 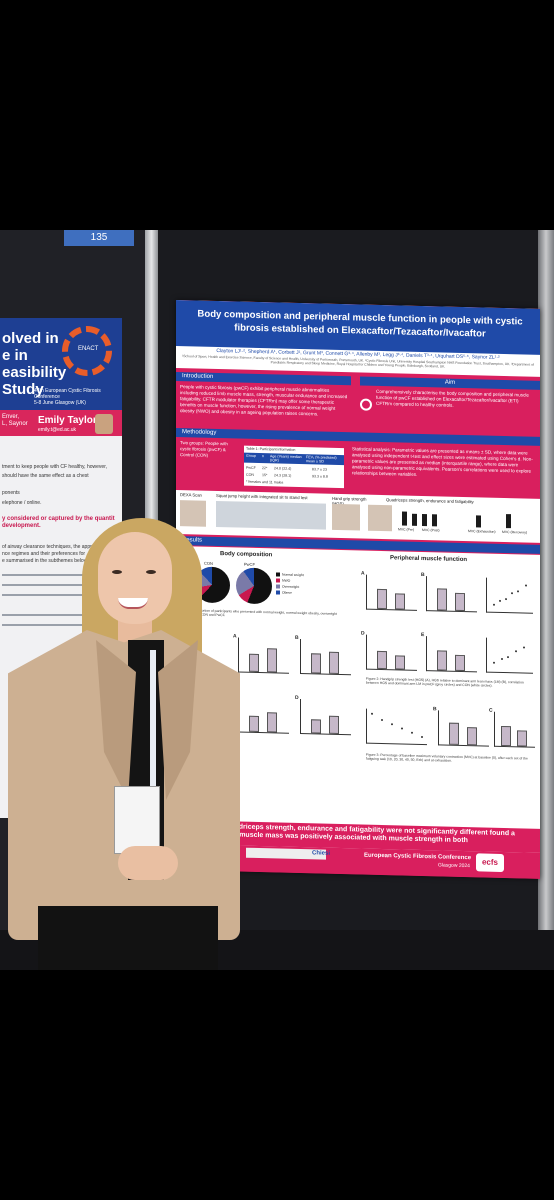 What do you see at coordinates (11, 493) in the screenshot?
I see `left-poster-text-3: ponents` at bounding box center [11, 493].